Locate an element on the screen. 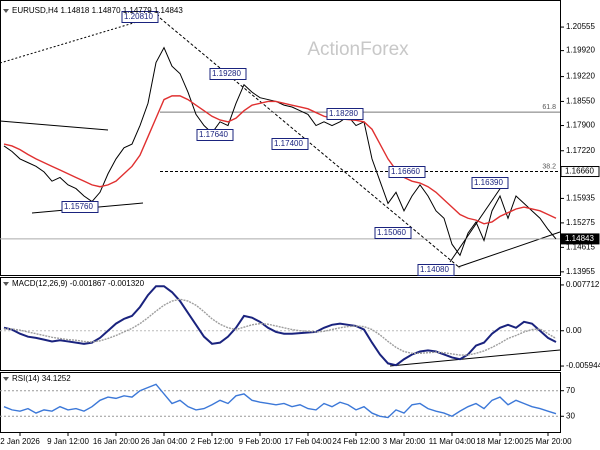 This screenshot has height=450, width=600. level-label: 1.16390 is located at coordinates (488, 182).